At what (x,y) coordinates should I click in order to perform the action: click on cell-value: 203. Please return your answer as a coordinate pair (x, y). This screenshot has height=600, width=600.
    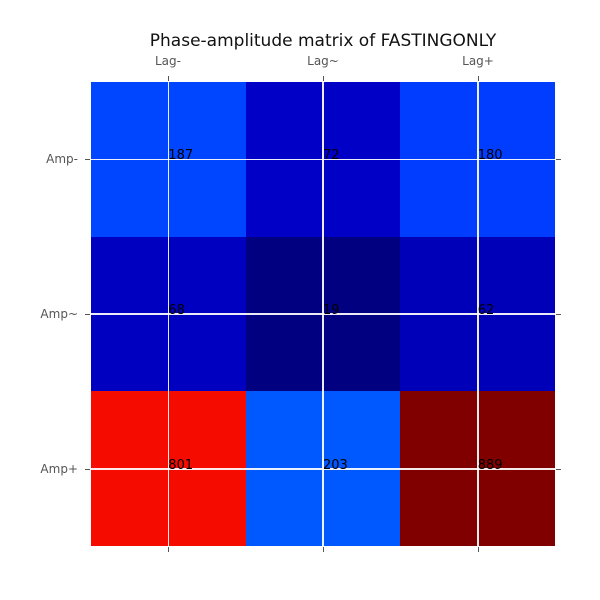
    Looking at the image, I should click on (335, 465).